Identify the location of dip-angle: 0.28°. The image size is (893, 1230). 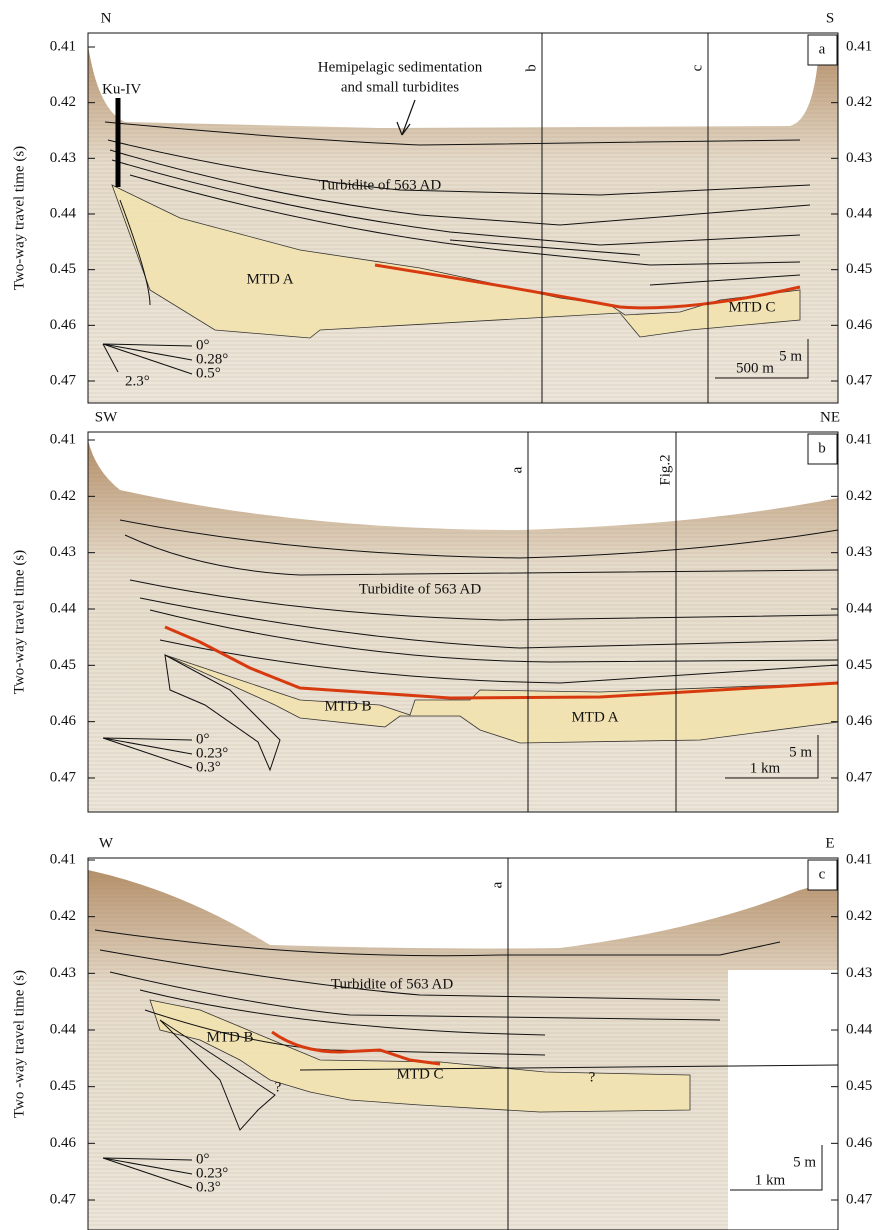
(212, 359).